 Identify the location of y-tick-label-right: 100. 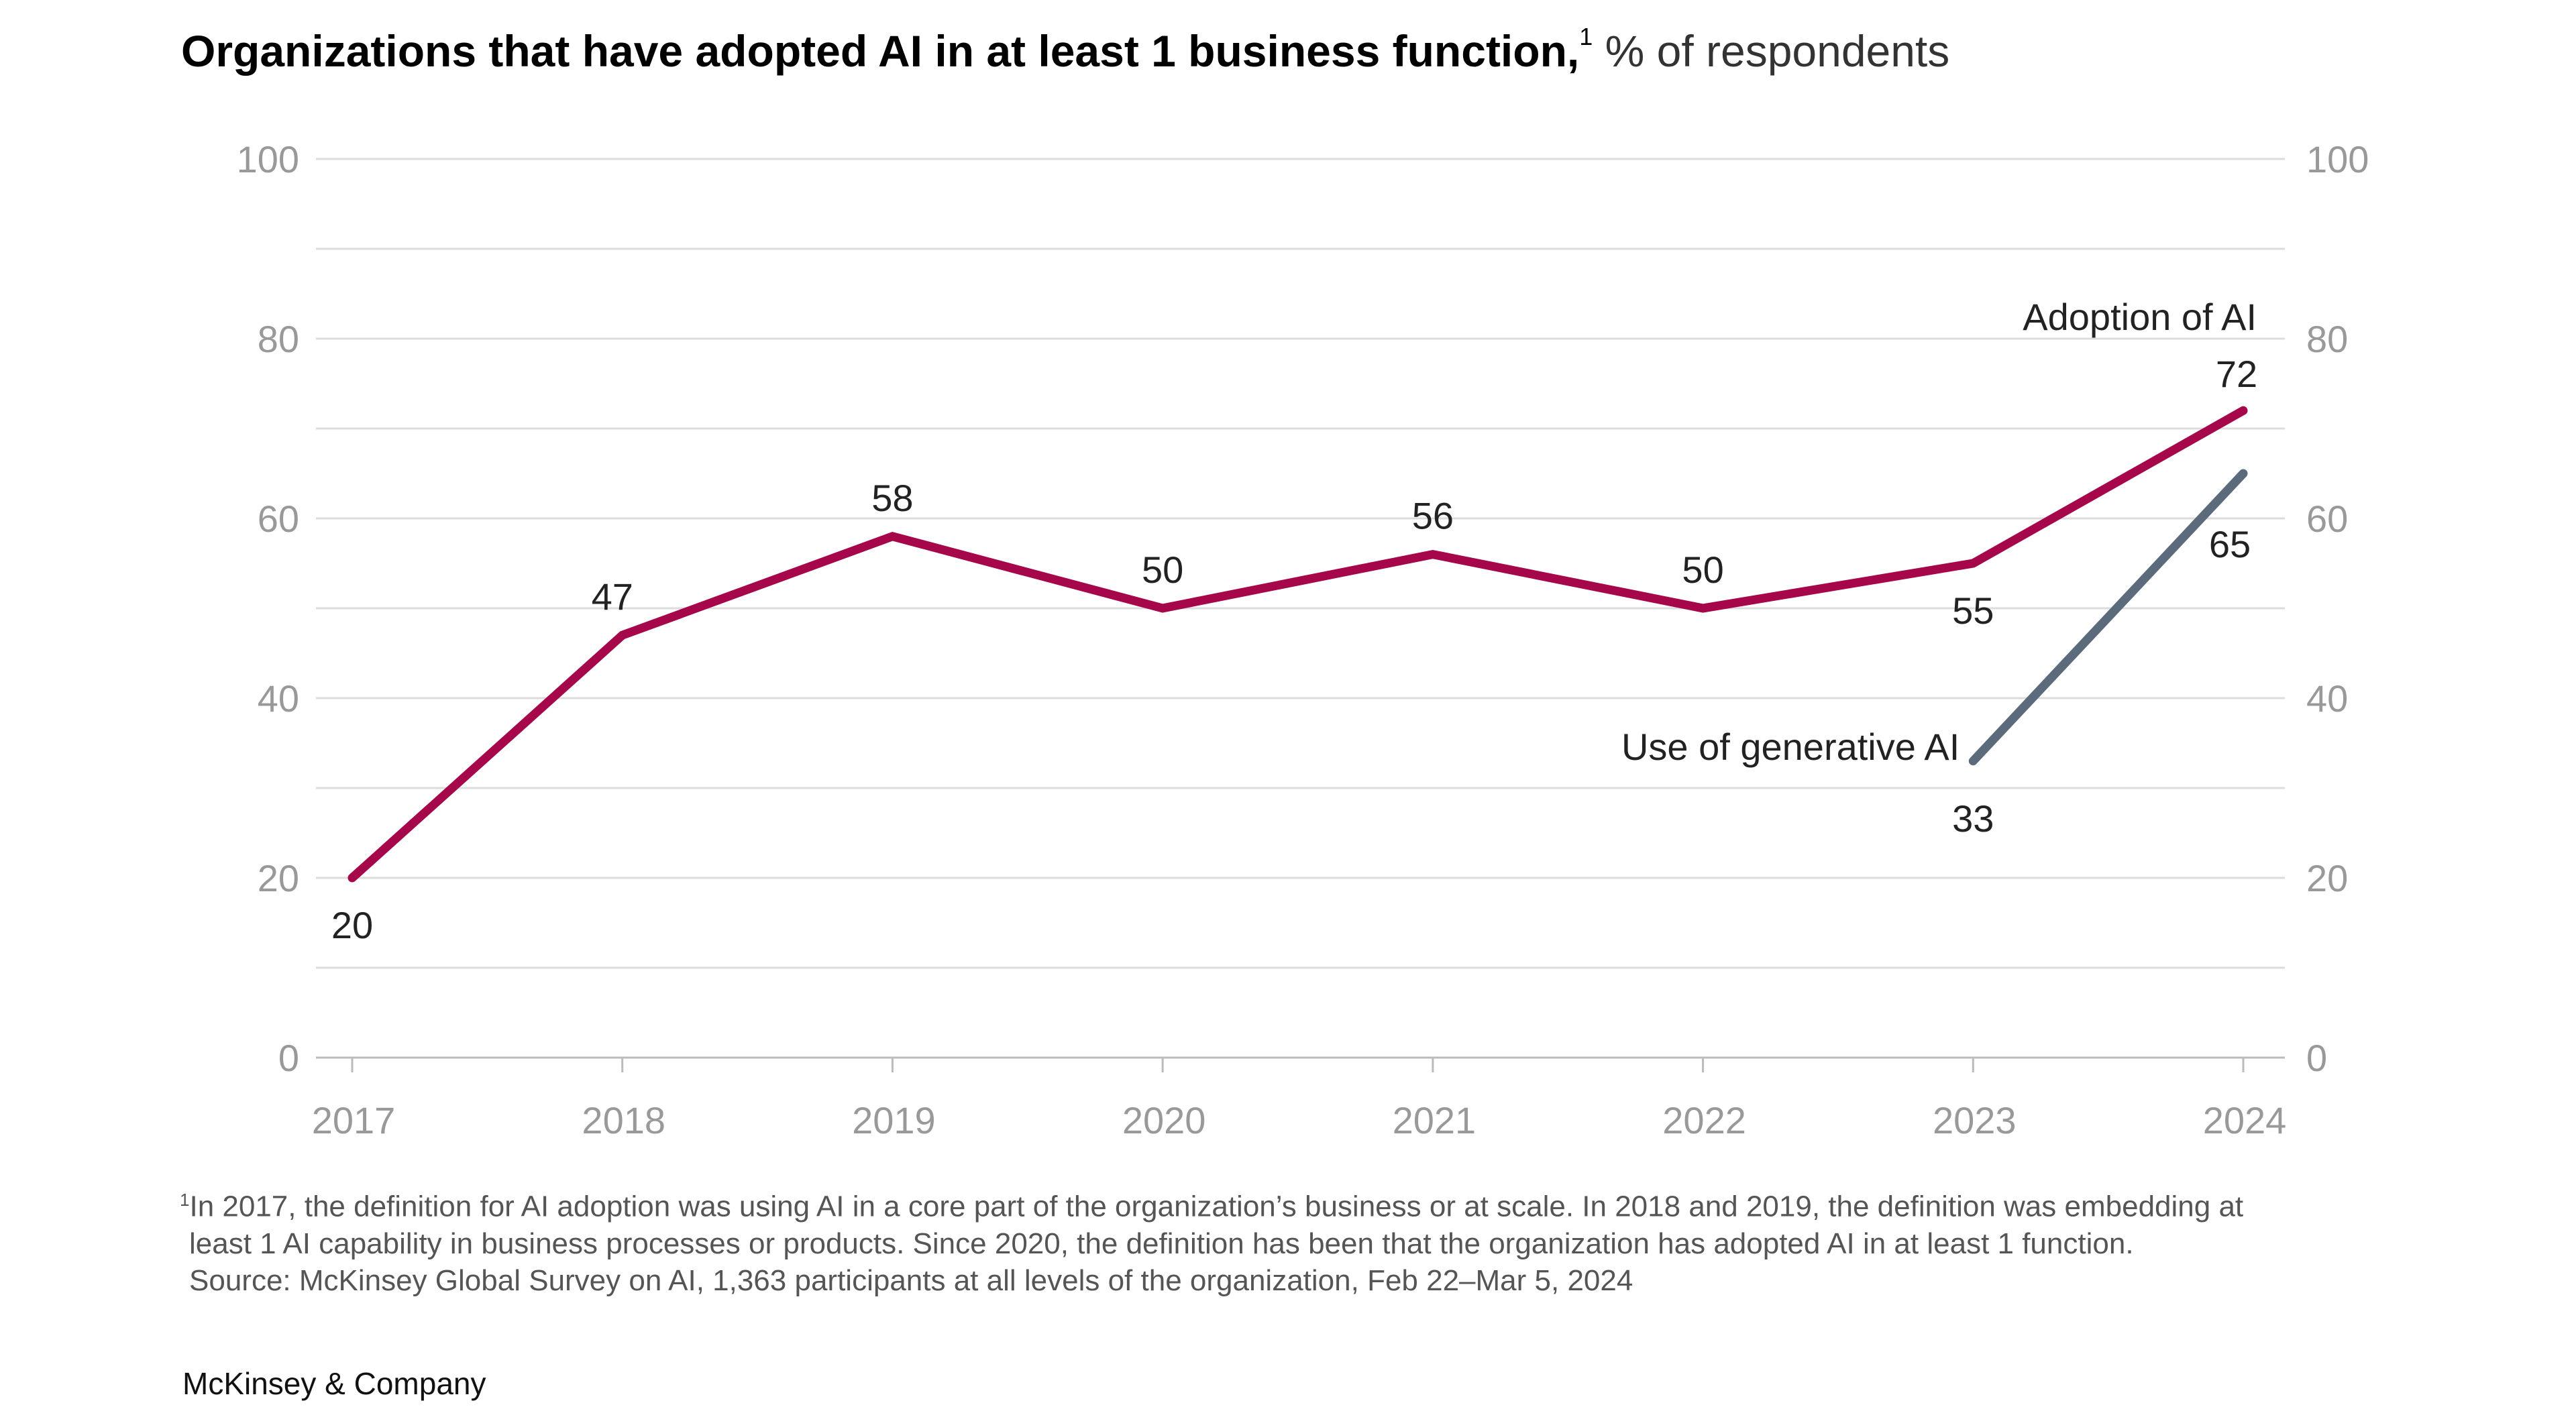
(2337, 159).